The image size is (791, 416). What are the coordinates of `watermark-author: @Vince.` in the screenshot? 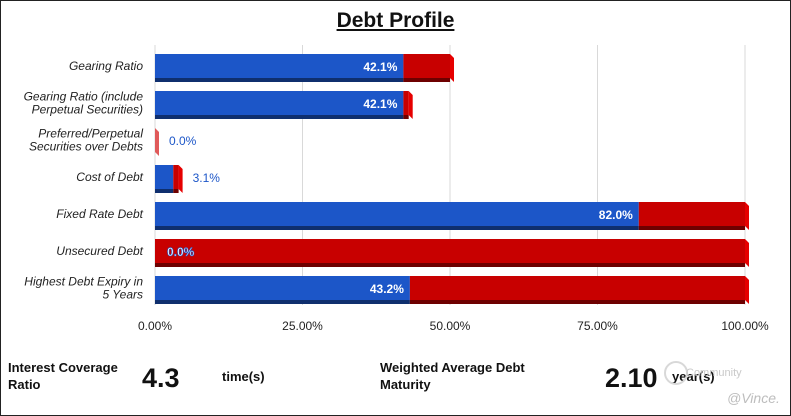 It's located at (753, 398).